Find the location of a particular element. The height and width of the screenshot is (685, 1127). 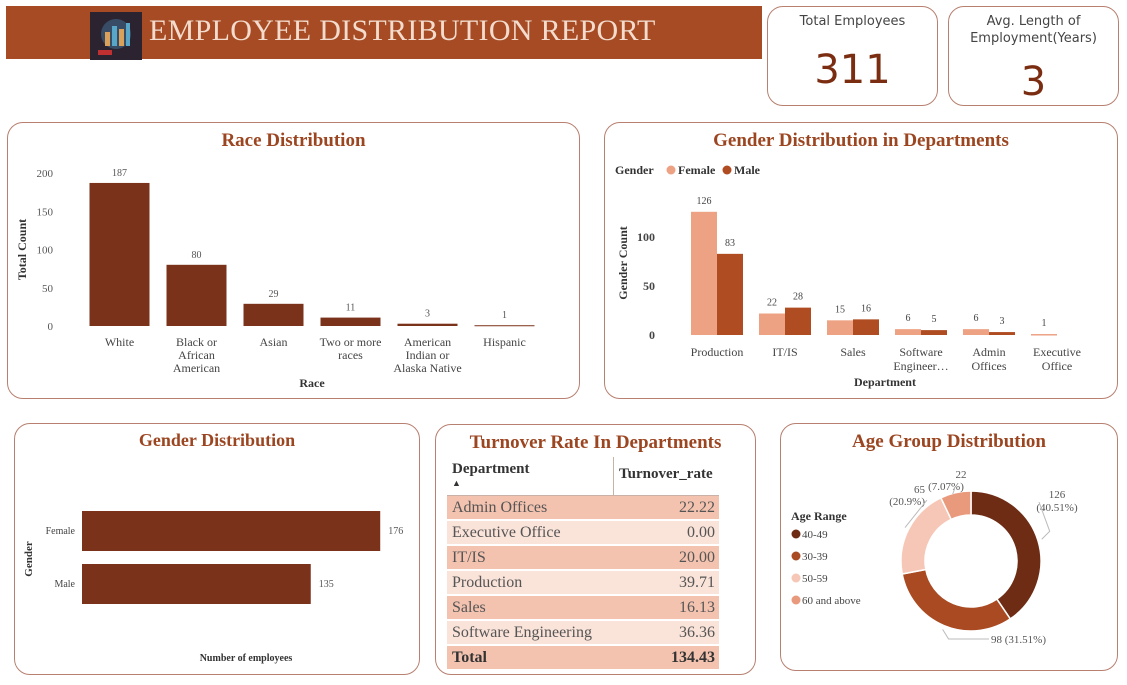

kpi-value: 311 is located at coordinates (852, 70).